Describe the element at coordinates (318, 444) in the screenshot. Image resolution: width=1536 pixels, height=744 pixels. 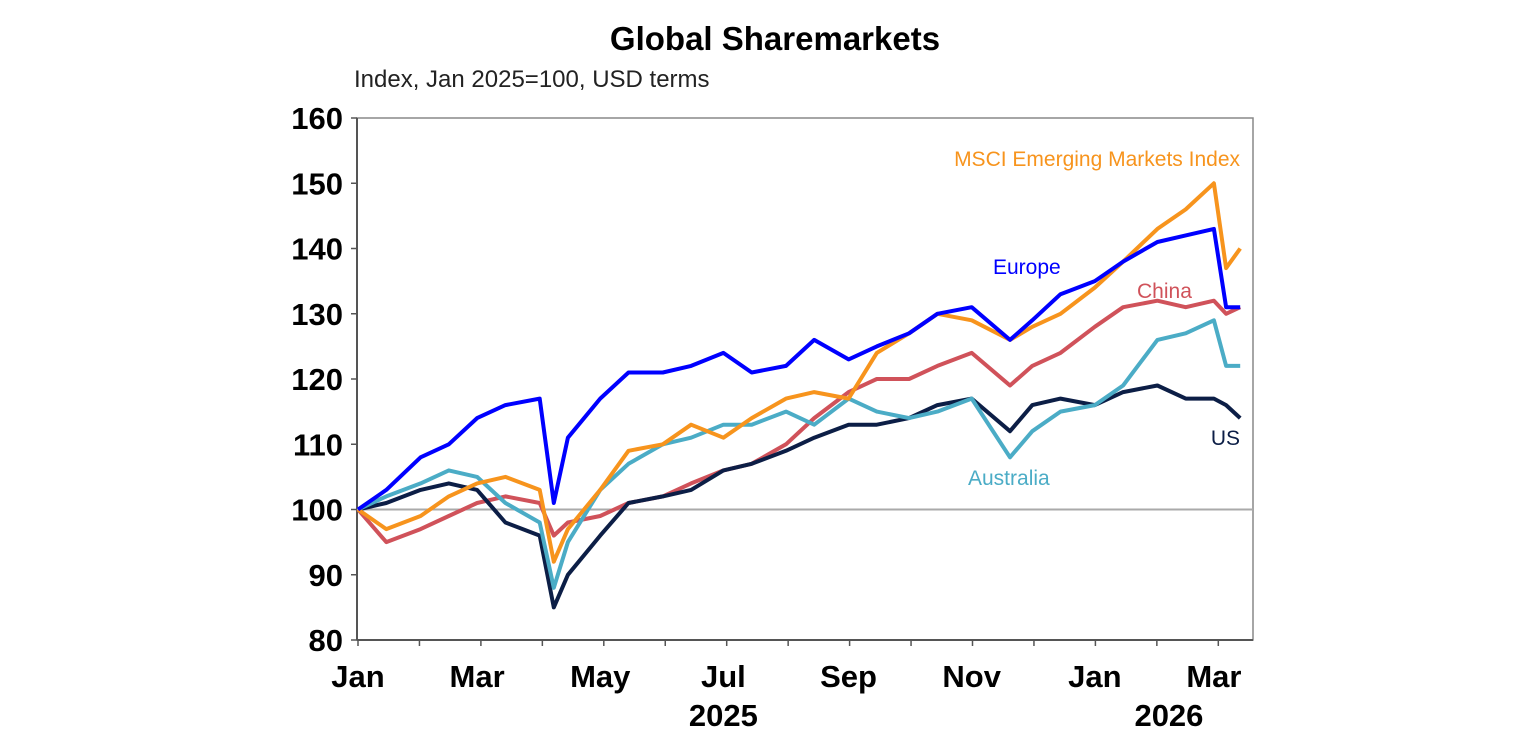
I see `y-tick-label: 110` at that location.